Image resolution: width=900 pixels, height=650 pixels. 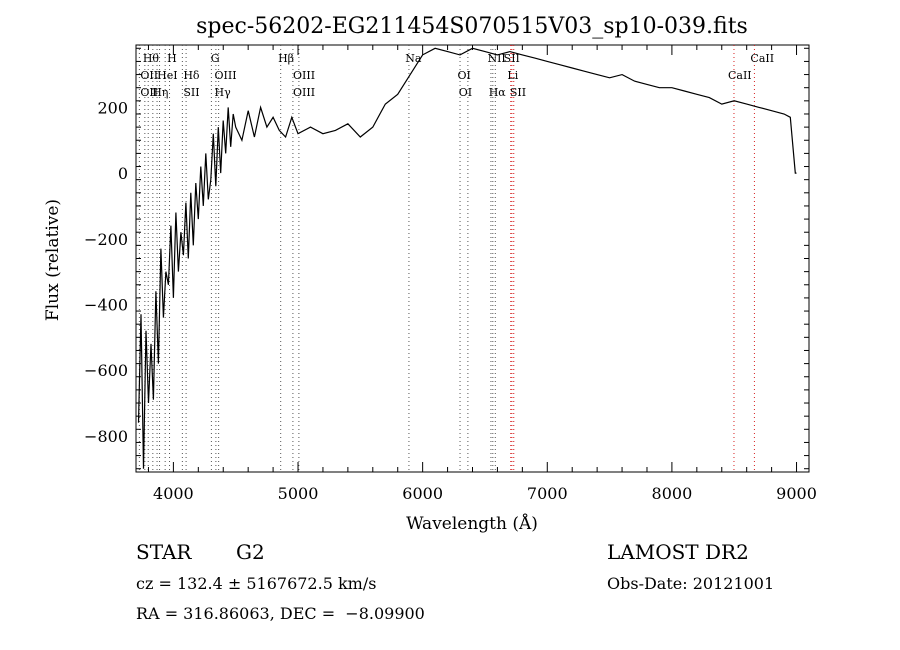 What do you see at coordinates (256, 583) in the screenshot?
I see `redshift-line: cz = 132.4 ± 5167672.5 km/s` at bounding box center [256, 583].